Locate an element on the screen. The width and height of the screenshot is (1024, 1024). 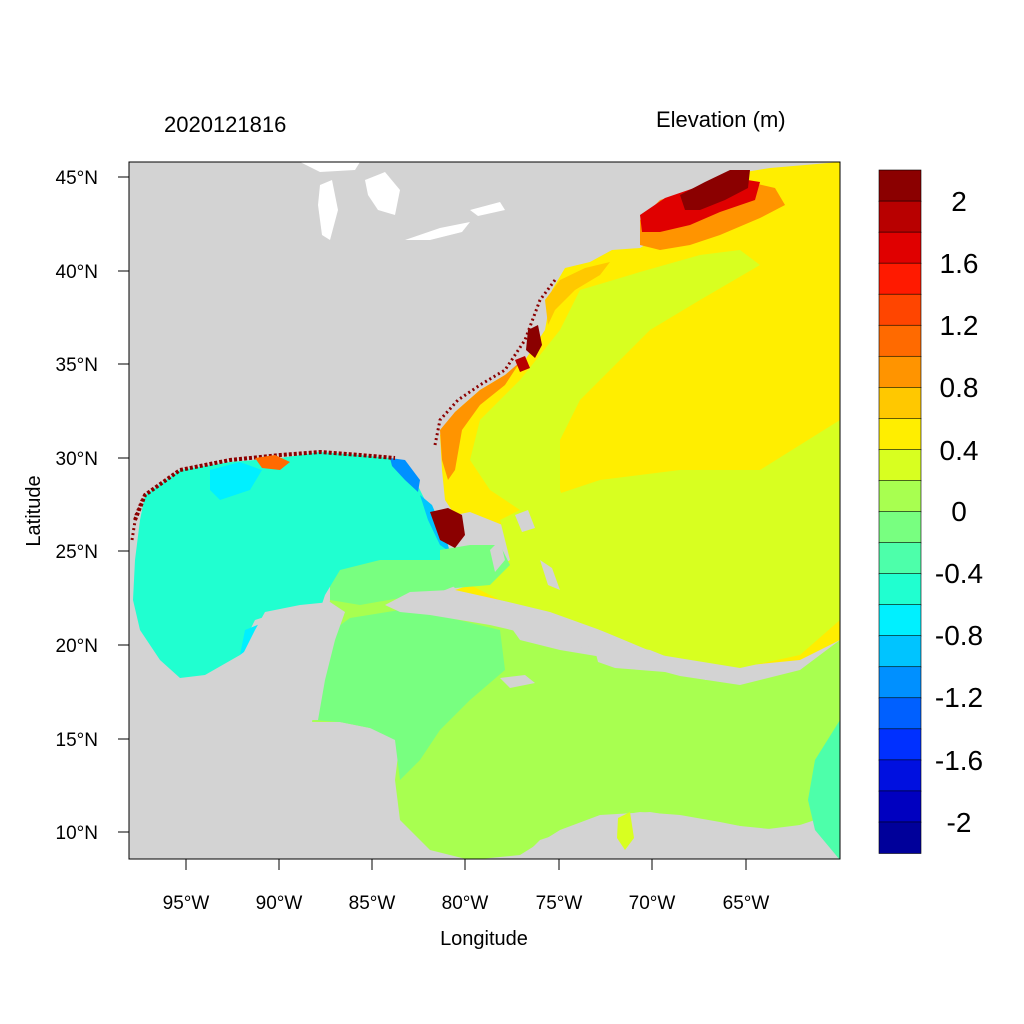
great-lake-superior is located at coordinates (330, 167).